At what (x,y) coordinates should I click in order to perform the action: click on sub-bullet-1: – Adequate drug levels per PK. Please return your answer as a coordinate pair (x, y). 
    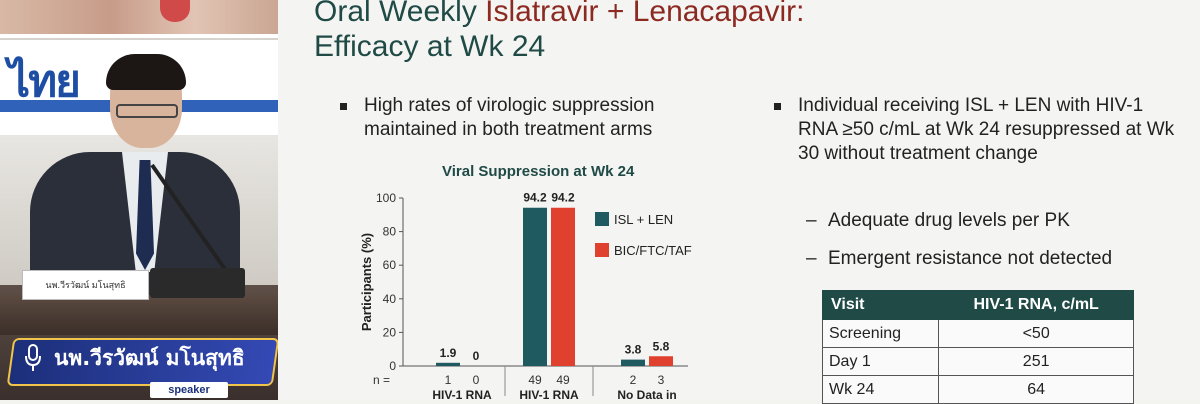
    Looking at the image, I should click on (938, 220).